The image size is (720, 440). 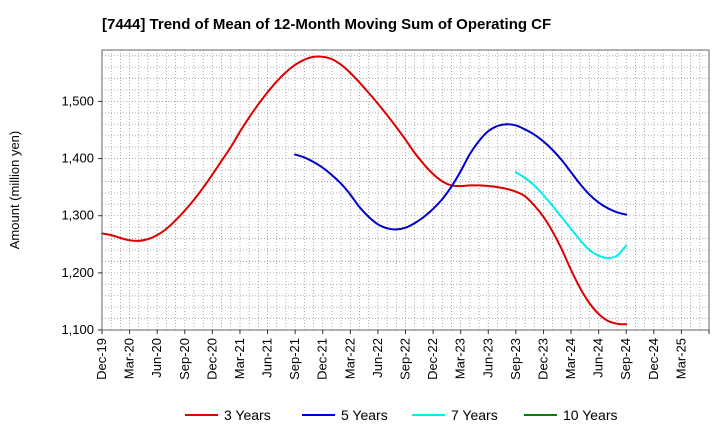 I want to click on y-axis: 1,100 1,200 1,300 1,400 1,500, so click(x=81, y=215).